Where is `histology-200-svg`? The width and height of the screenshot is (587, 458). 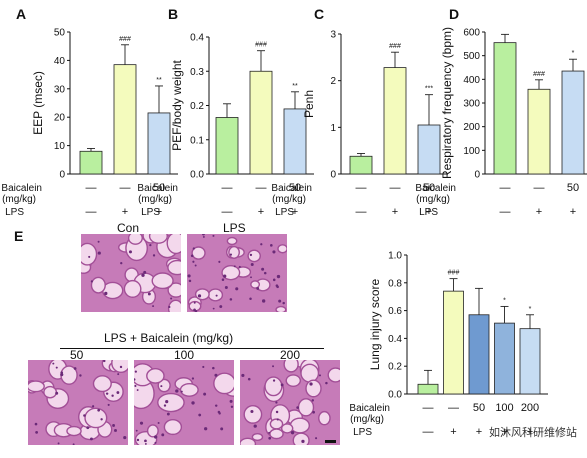
histology-200-svg is located at coordinates (291, 403).